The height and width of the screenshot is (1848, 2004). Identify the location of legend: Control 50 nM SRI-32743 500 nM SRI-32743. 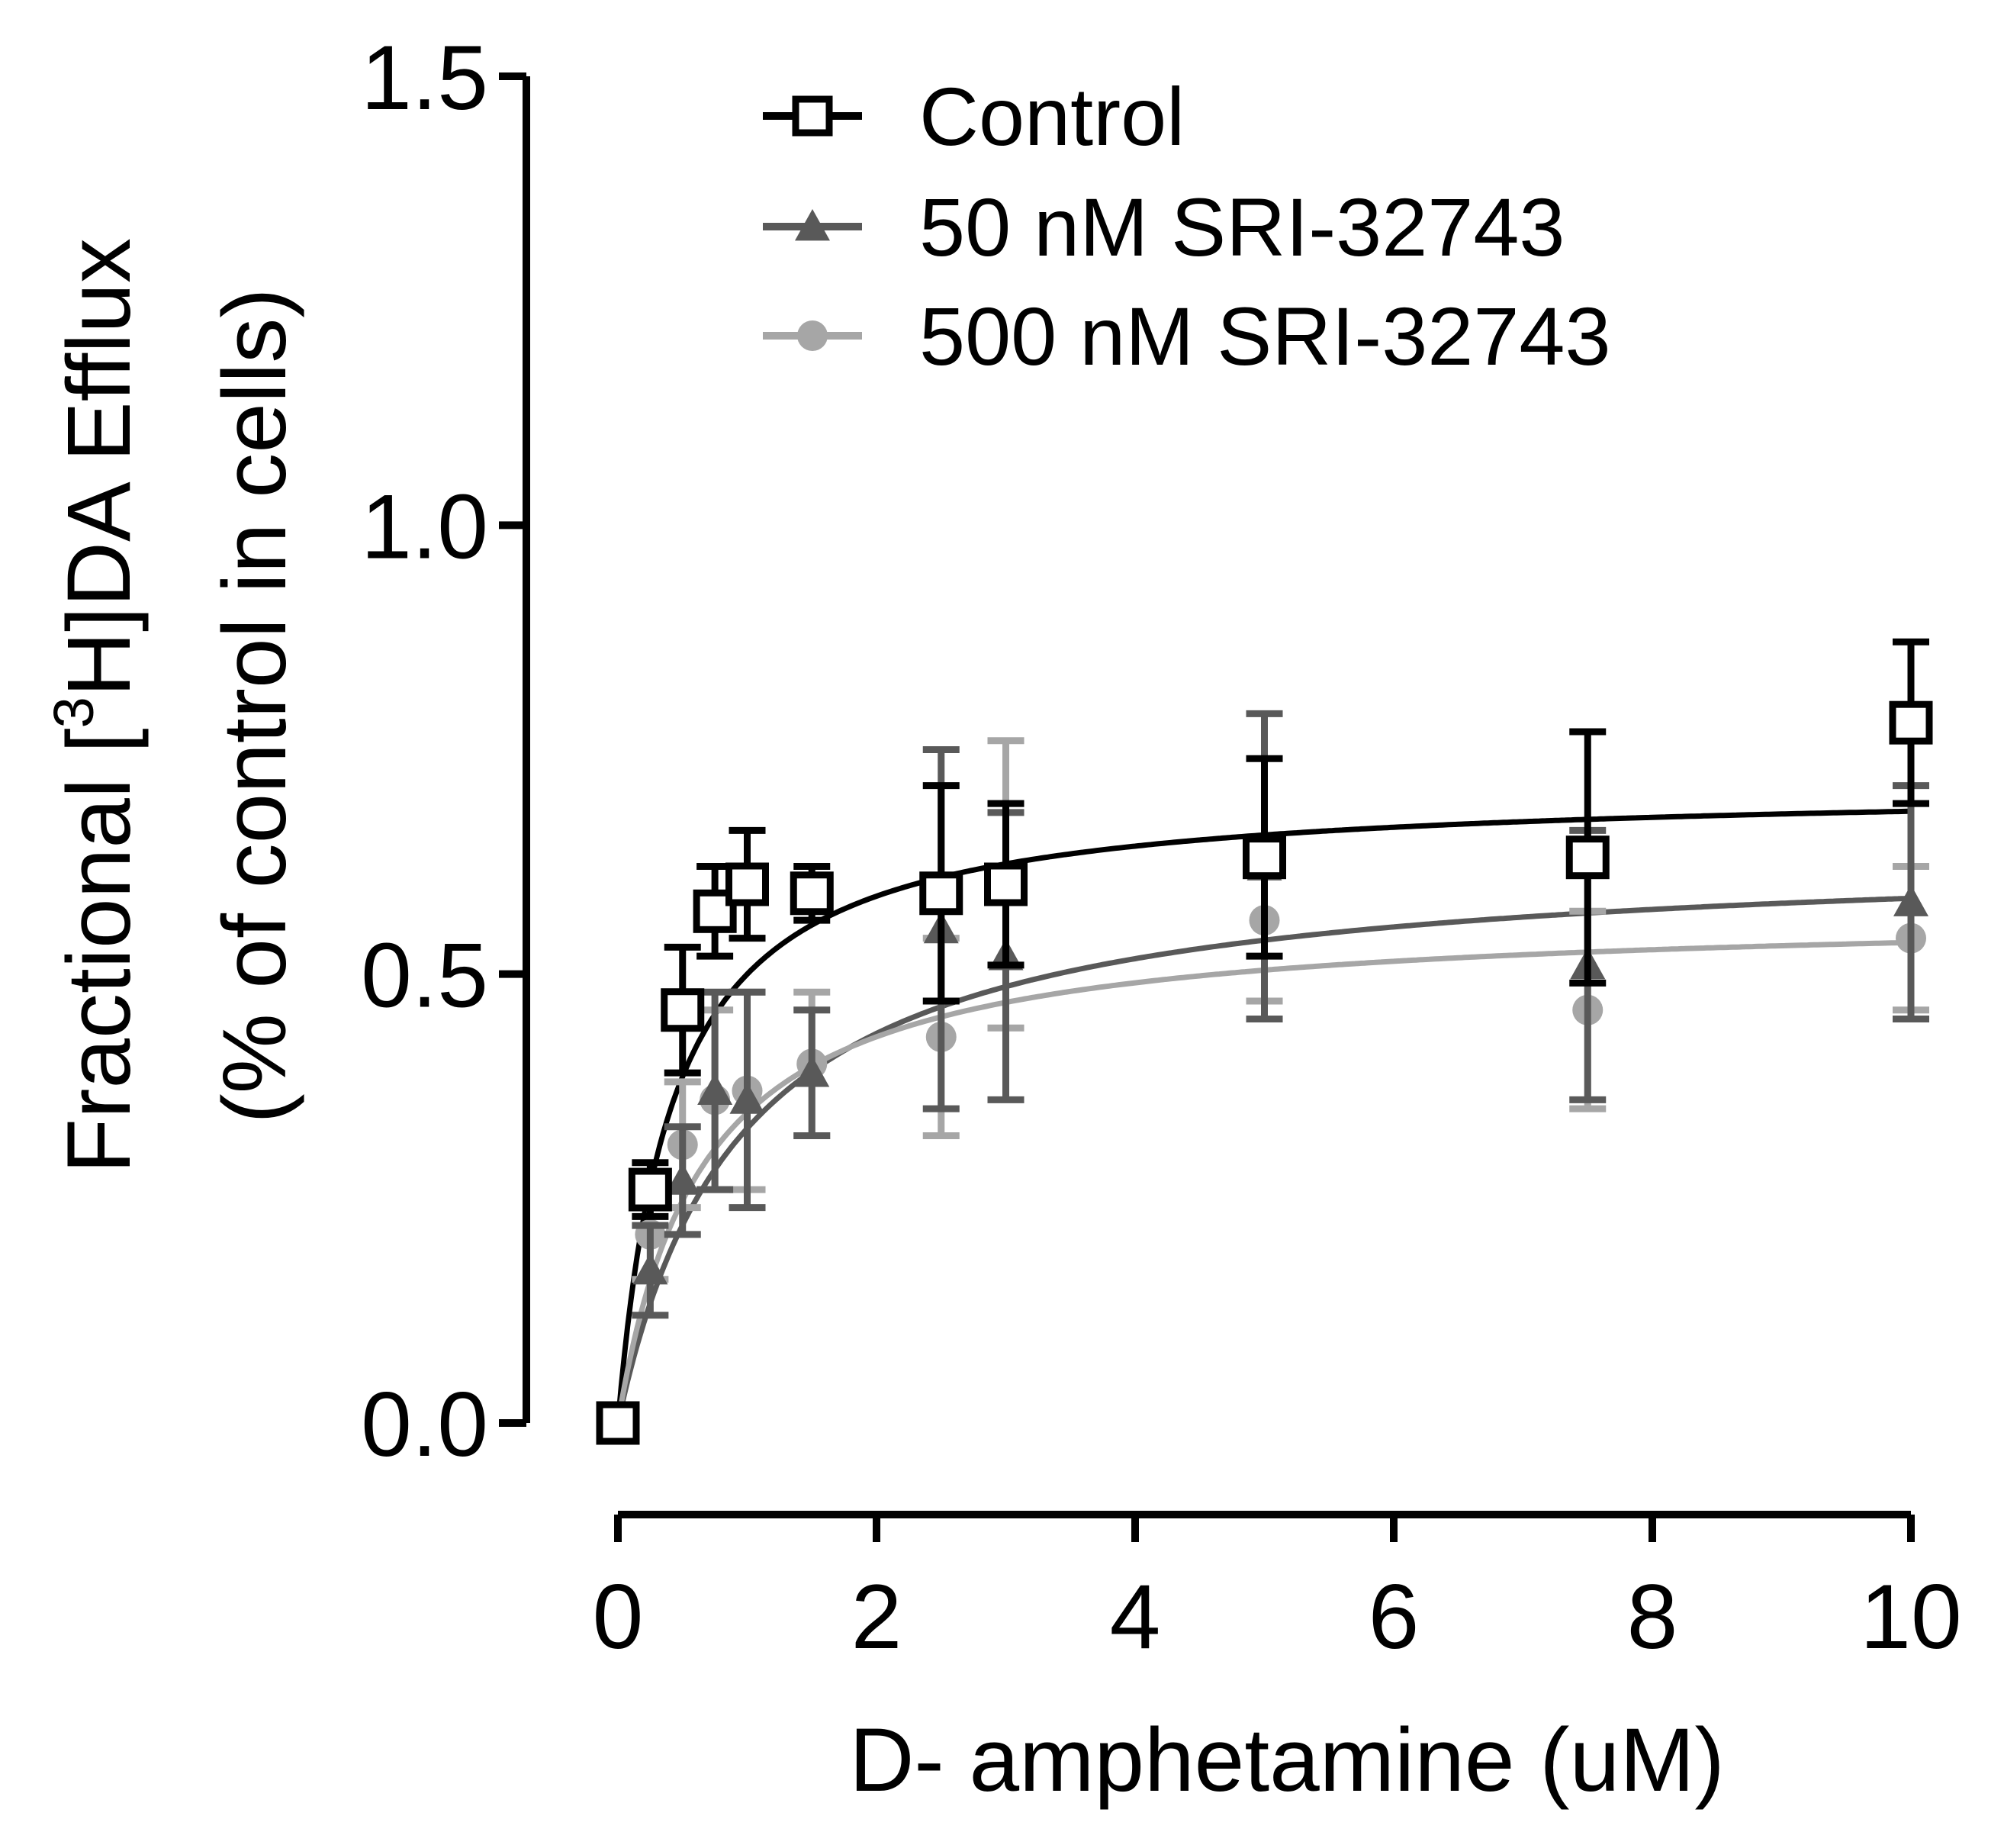
(1187, 226).